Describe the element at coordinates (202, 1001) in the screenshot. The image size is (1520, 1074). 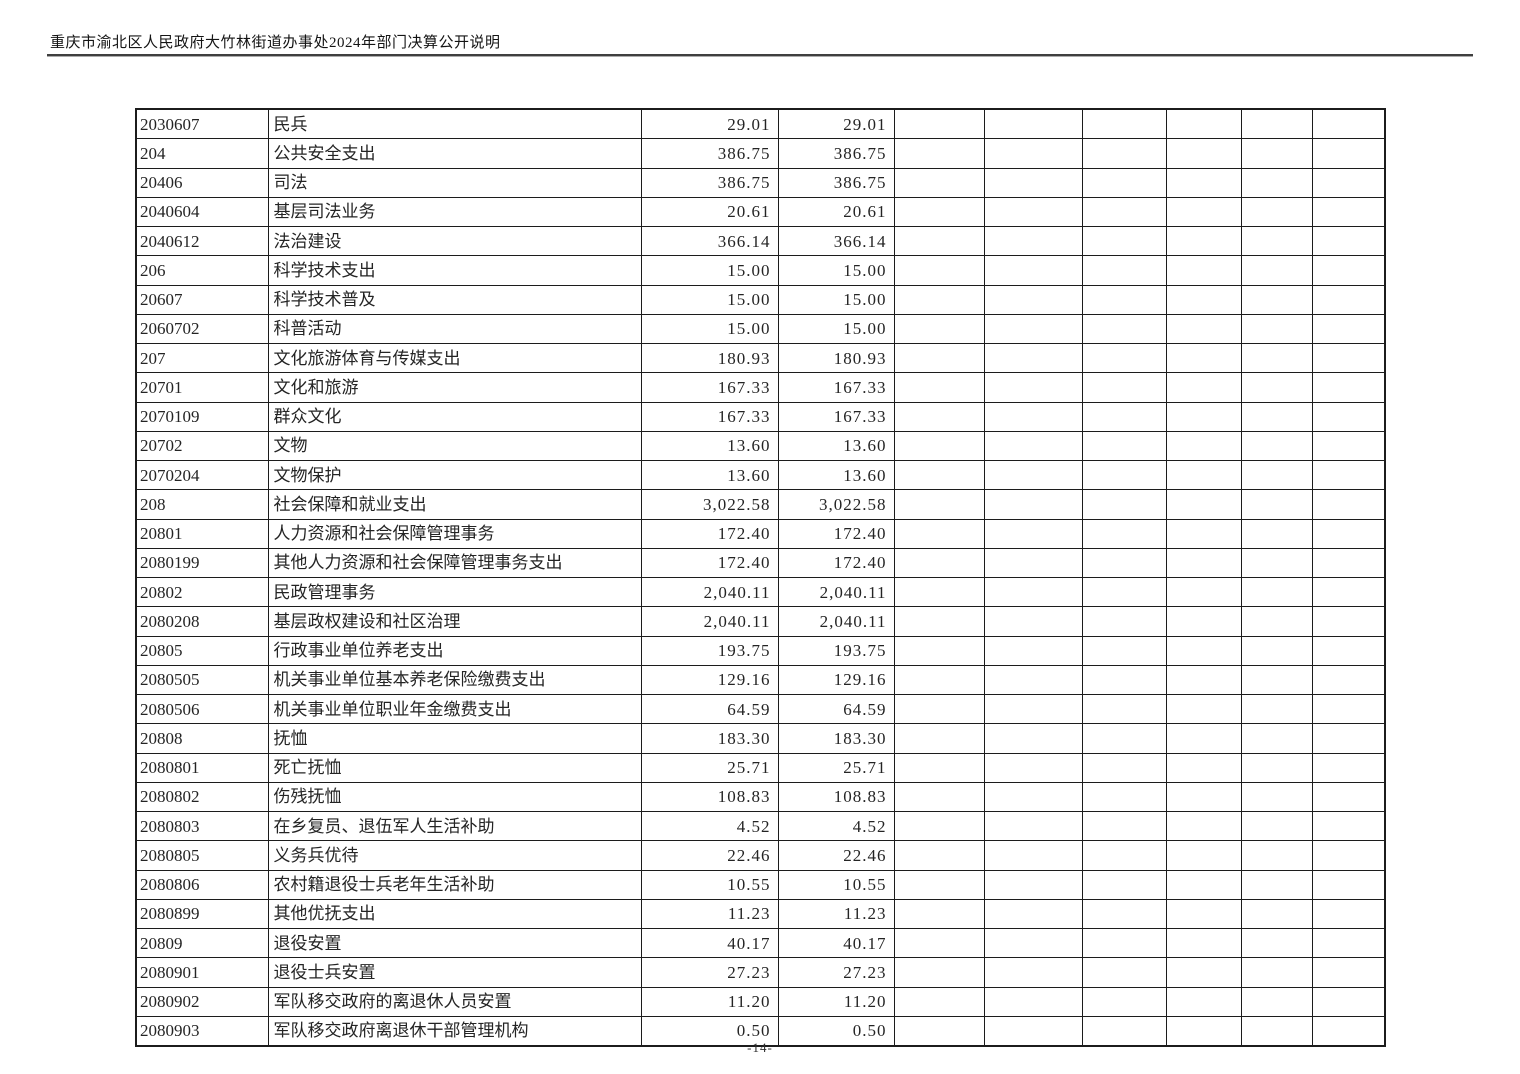
I see `code-cell: 2080902` at that location.